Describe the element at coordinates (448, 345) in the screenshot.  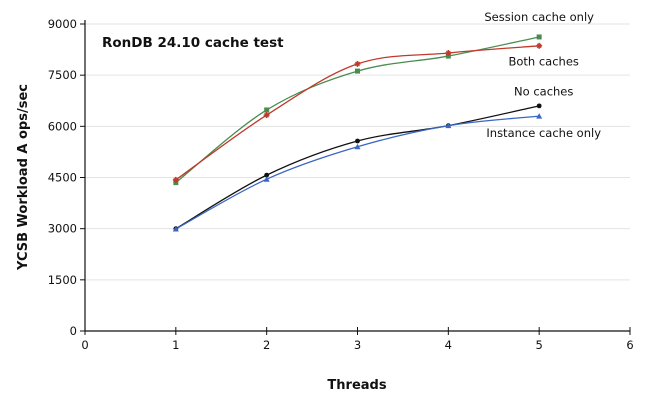
I see `x-tick-label: 4` at that location.